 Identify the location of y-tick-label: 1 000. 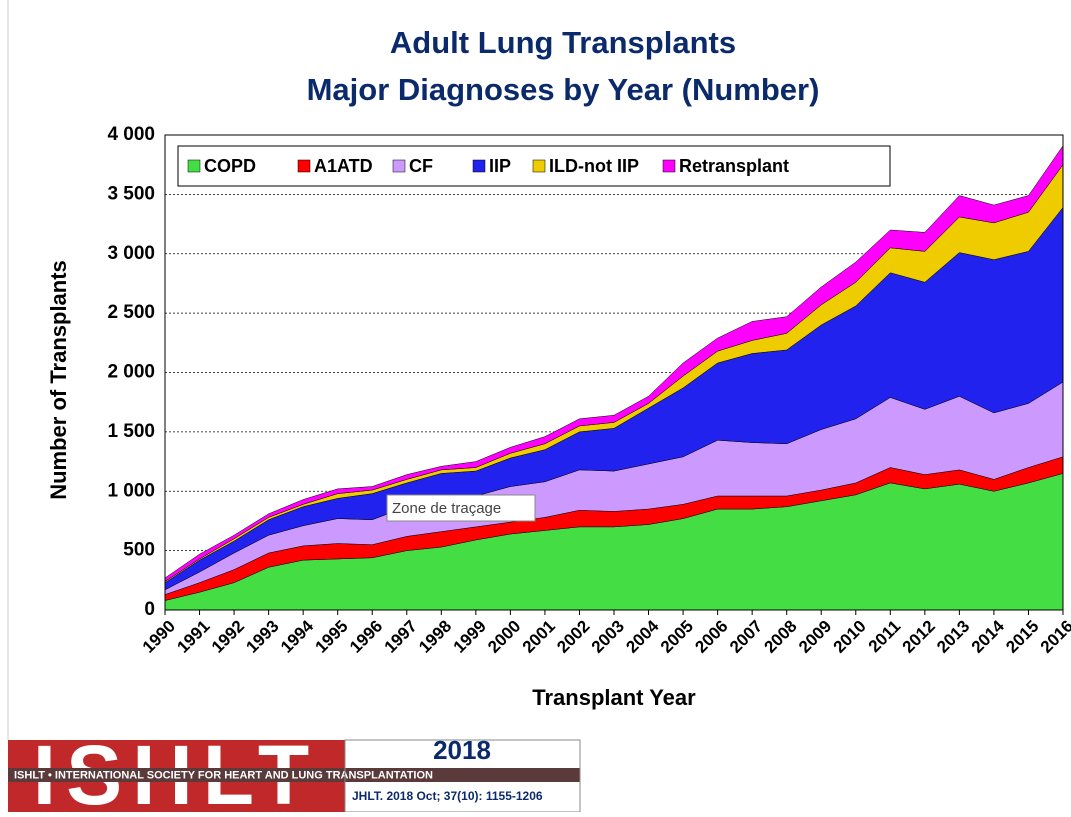
(131, 490).